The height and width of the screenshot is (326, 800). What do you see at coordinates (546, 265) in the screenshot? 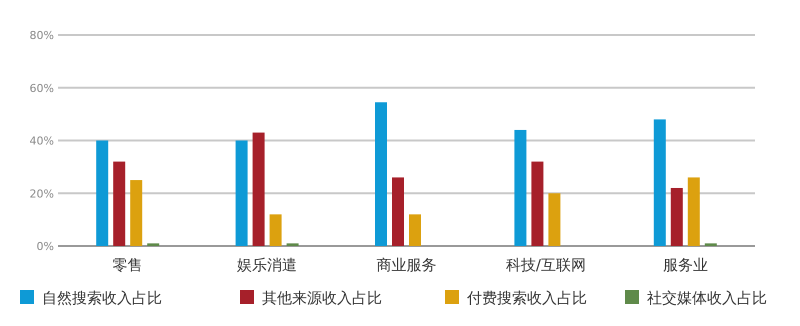
I see `x-tick-label: 科技/互联网` at bounding box center [546, 265].